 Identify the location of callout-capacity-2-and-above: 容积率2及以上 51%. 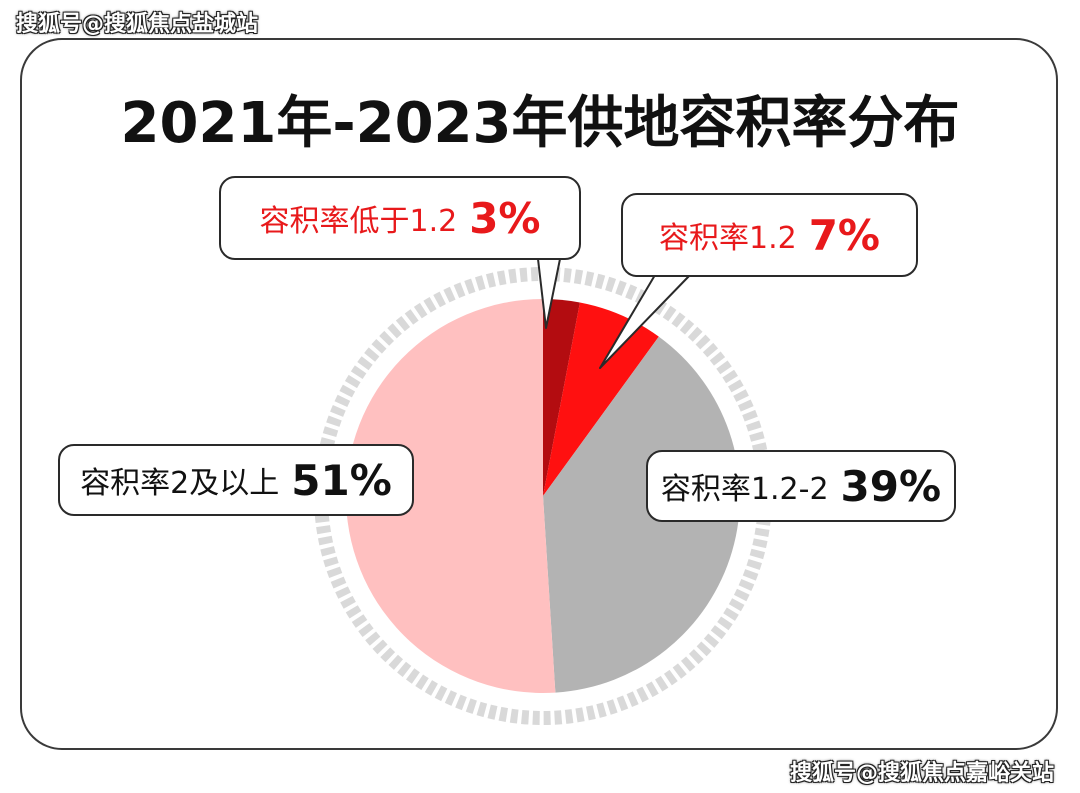
(236, 480).